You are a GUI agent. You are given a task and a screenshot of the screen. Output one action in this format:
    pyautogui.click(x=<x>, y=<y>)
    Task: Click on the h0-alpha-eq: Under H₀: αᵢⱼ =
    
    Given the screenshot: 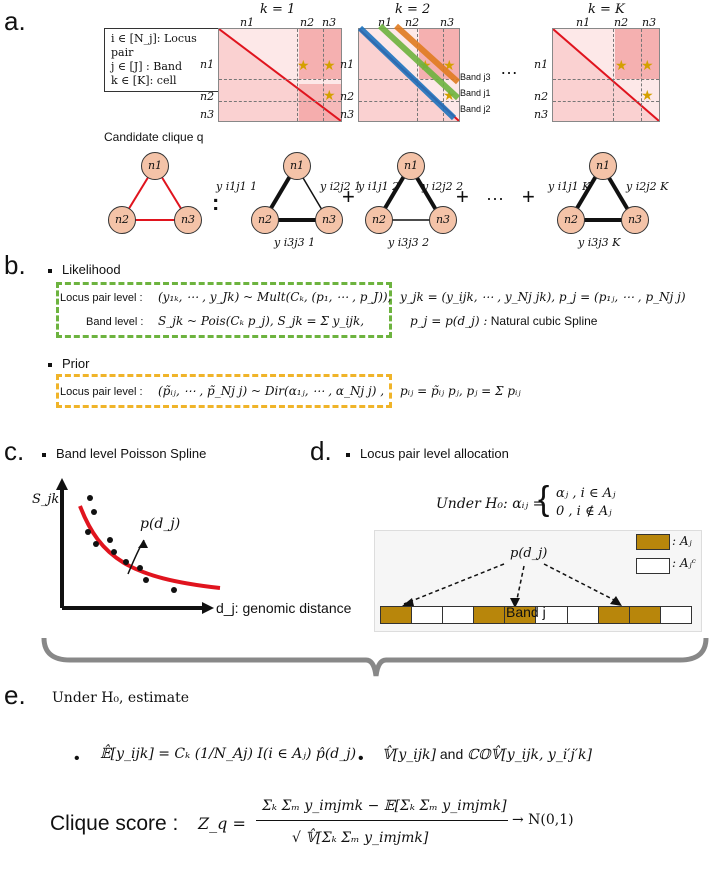 What is the action you would take?
    pyautogui.click(x=490, y=504)
    